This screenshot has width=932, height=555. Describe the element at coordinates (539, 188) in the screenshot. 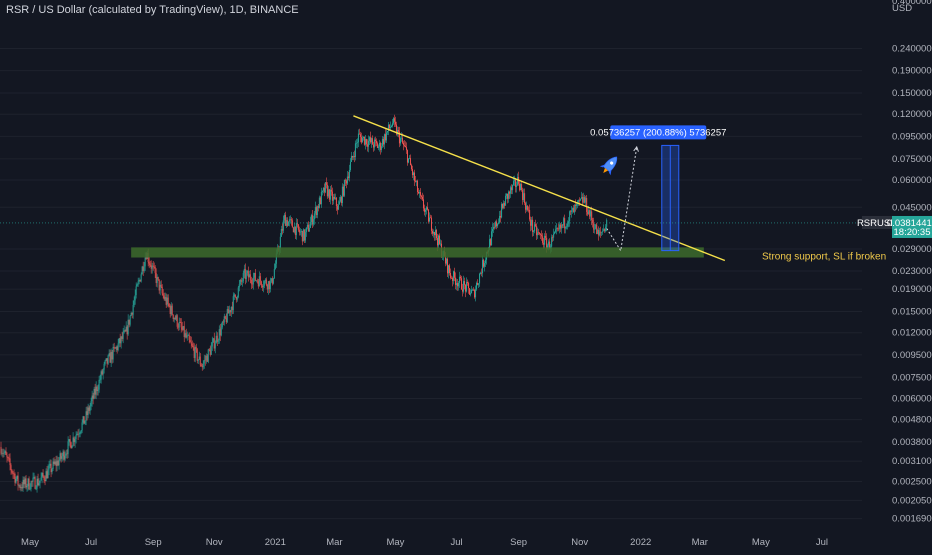

I see `resistance-trendline` at that location.